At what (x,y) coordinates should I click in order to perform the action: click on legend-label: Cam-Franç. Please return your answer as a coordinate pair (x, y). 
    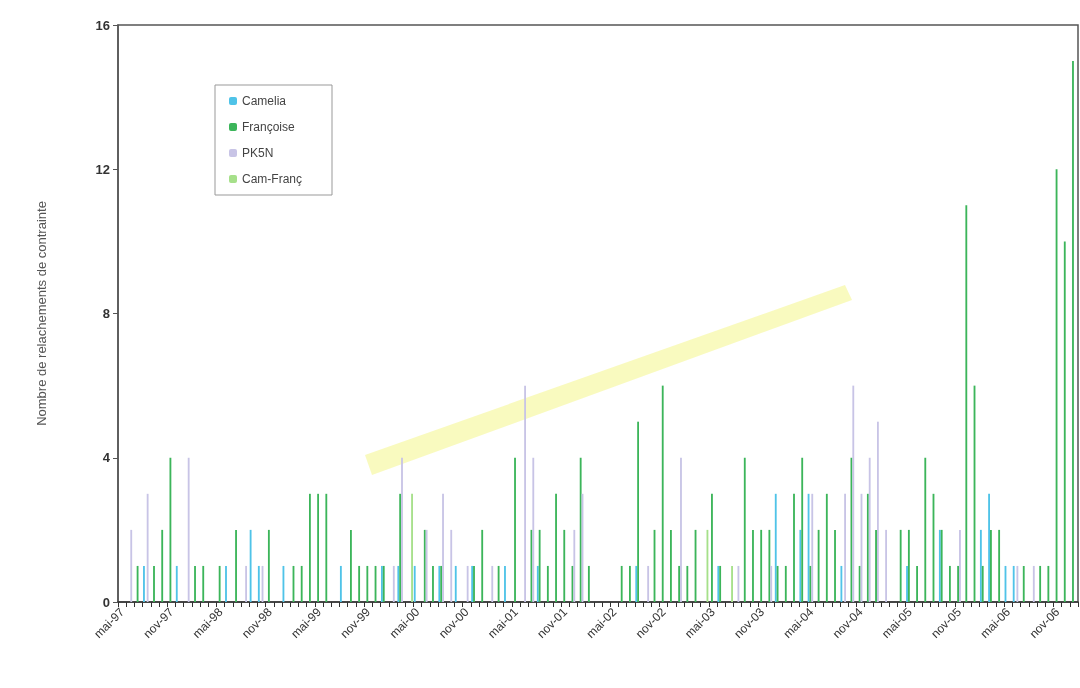
    Looking at the image, I should click on (272, 179).